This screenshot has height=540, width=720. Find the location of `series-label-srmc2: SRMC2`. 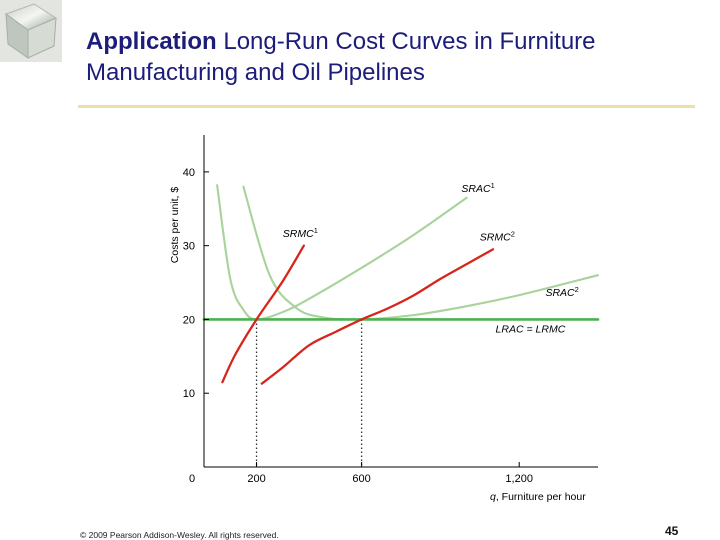

series-label-srmc2: SRMC2 is located at coordinates (497, 237).